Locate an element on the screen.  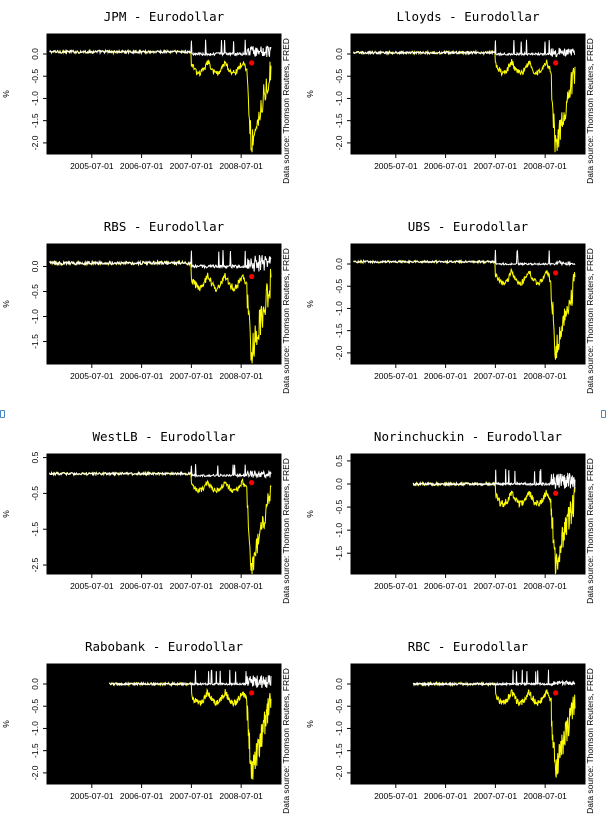
chart-title: Rabobank - Eurodollar is located at coordinates (164, 646).